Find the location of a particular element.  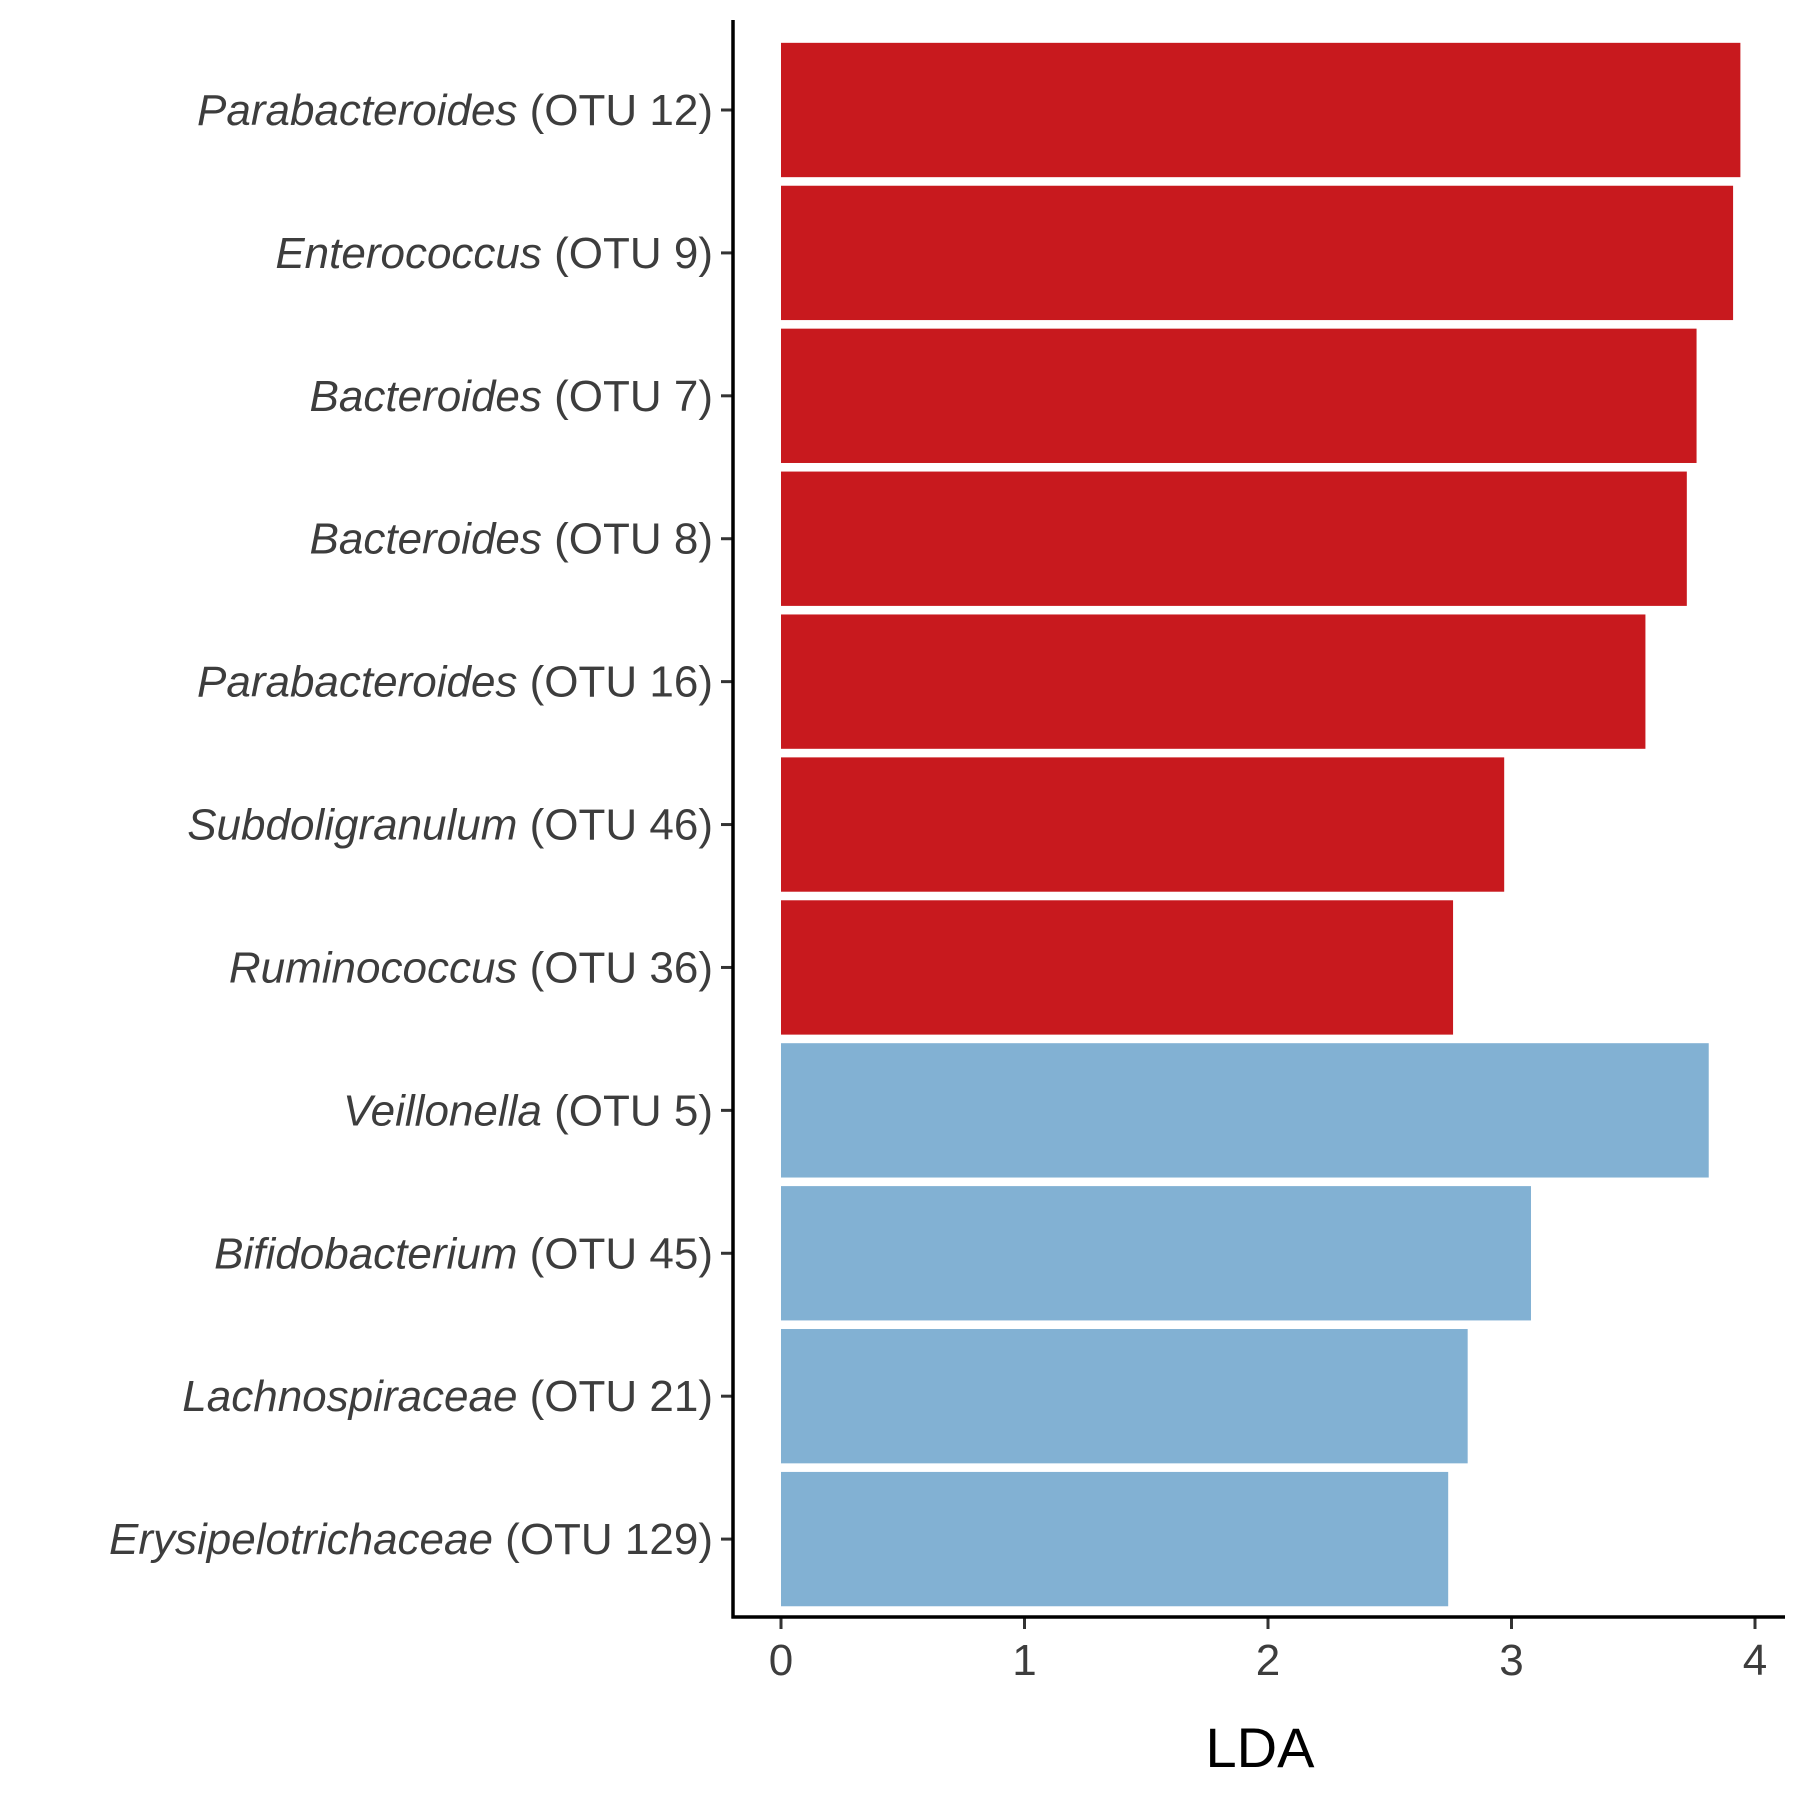

category-otu: (OTU 46) is located at coordinates (615, 825).